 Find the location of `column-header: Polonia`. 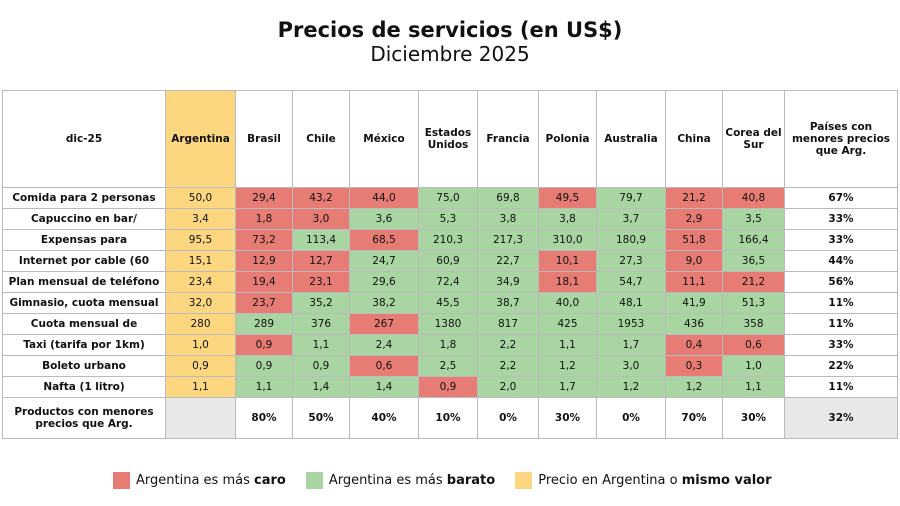

column-header: Polonia is located at coordinates (567, 139).